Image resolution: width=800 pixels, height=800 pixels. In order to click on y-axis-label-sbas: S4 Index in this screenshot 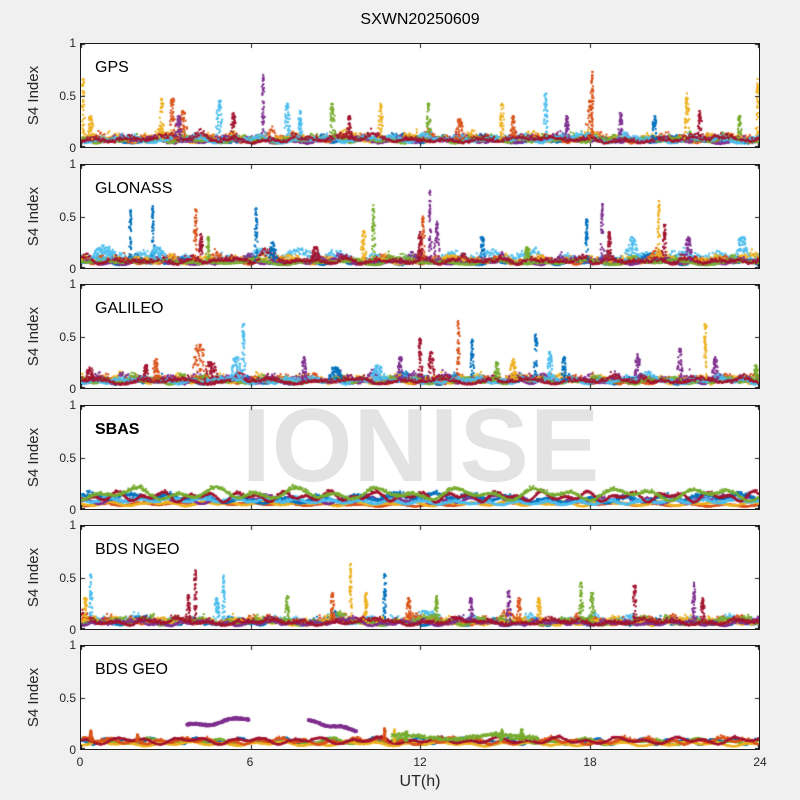, I will do `click(33, 457)`.